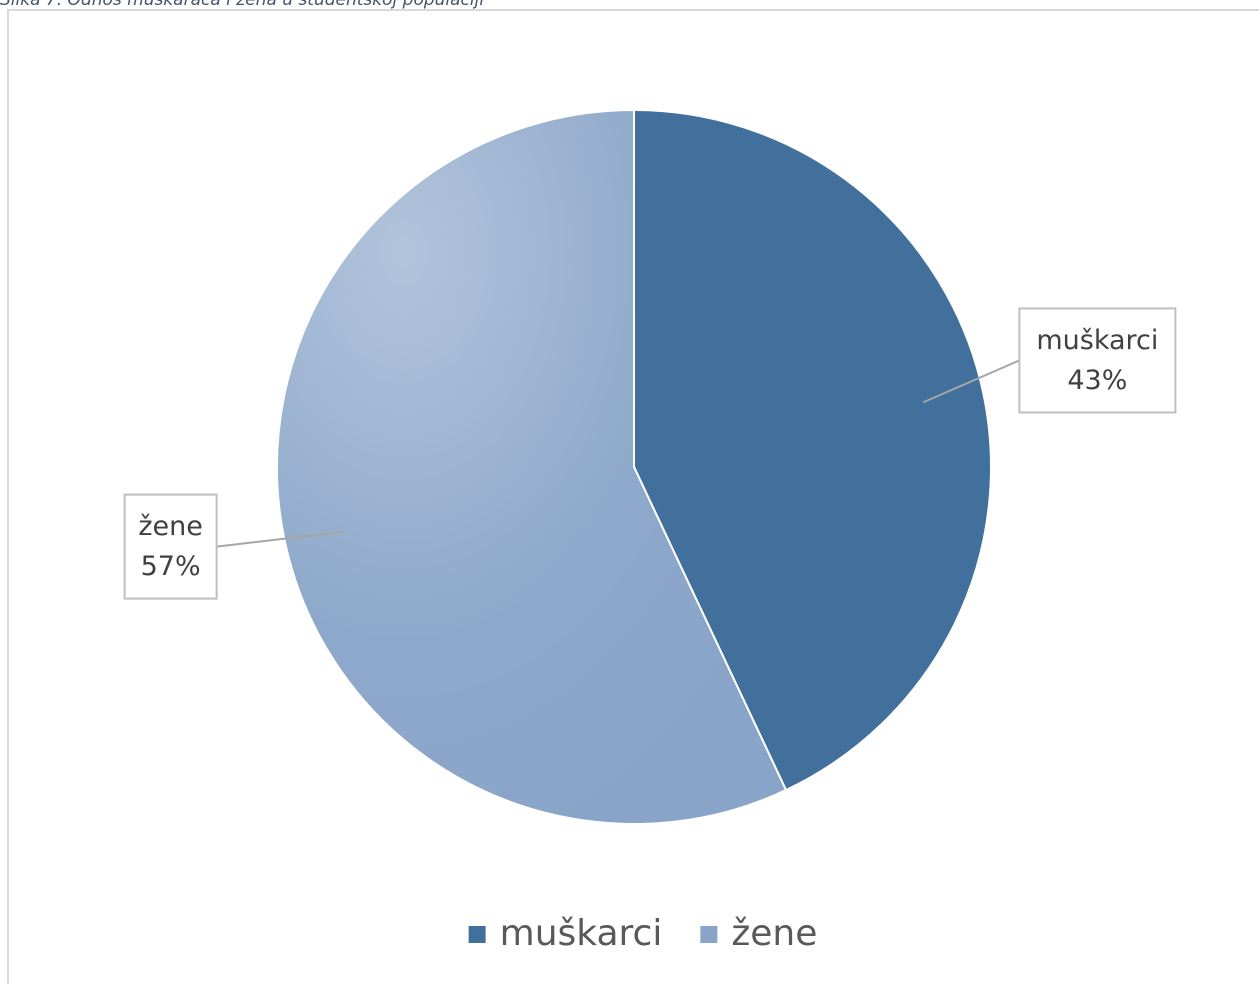  I want to click on data-label-category: žene, so click(170, 526).